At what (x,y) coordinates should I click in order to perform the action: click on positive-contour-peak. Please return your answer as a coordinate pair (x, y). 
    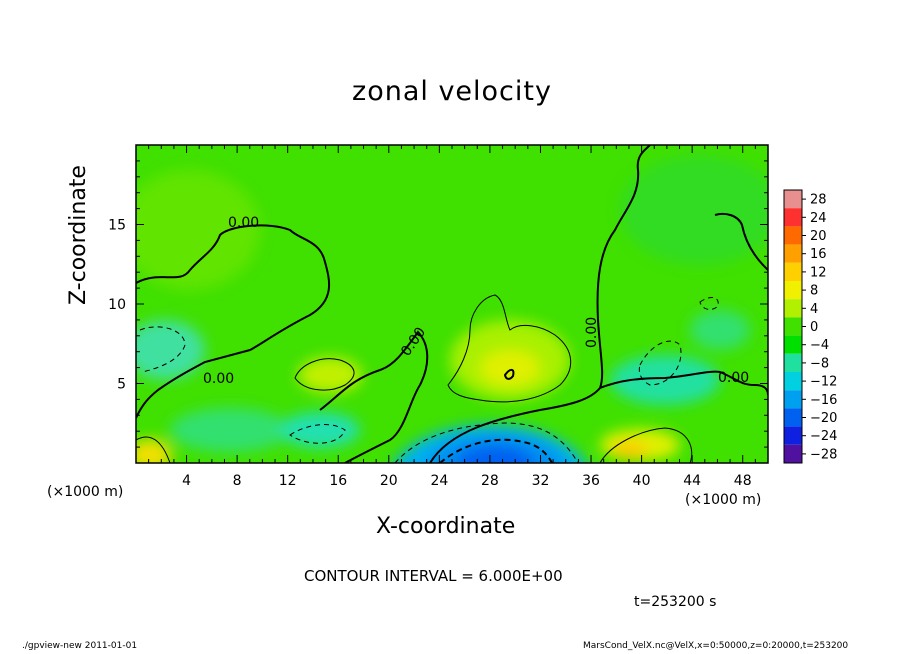
    Looking at the image, I should click on (509, 374).